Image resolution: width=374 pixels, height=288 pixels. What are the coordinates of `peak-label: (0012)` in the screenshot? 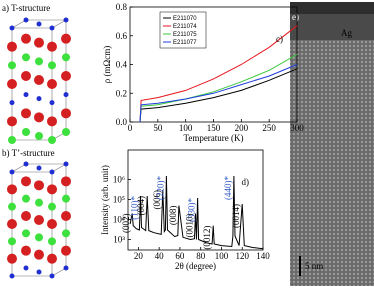 It's located at (207, 238).